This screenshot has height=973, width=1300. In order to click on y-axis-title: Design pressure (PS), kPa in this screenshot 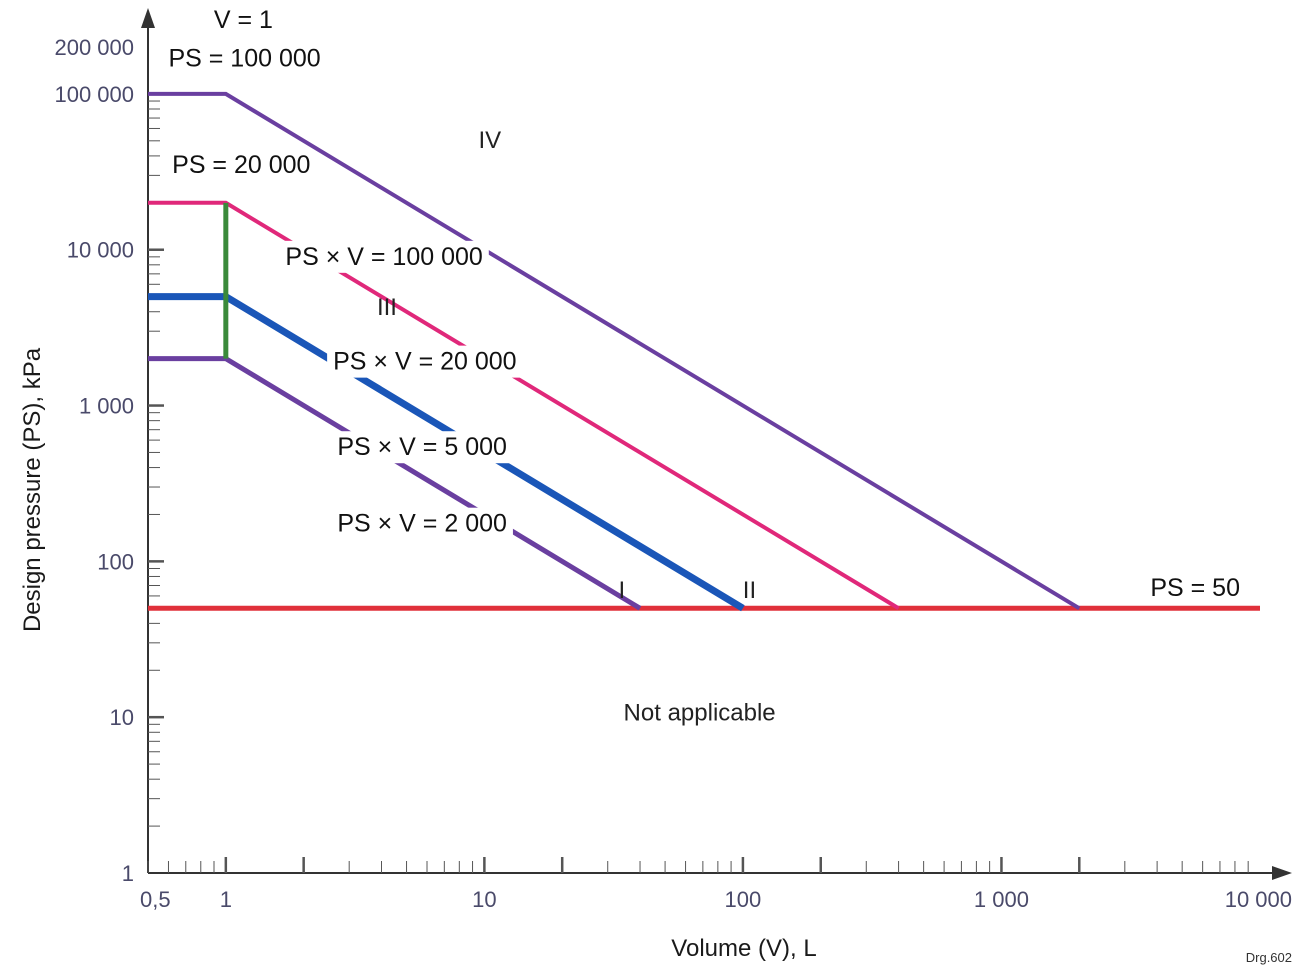, I will do `click(32, 489)`.